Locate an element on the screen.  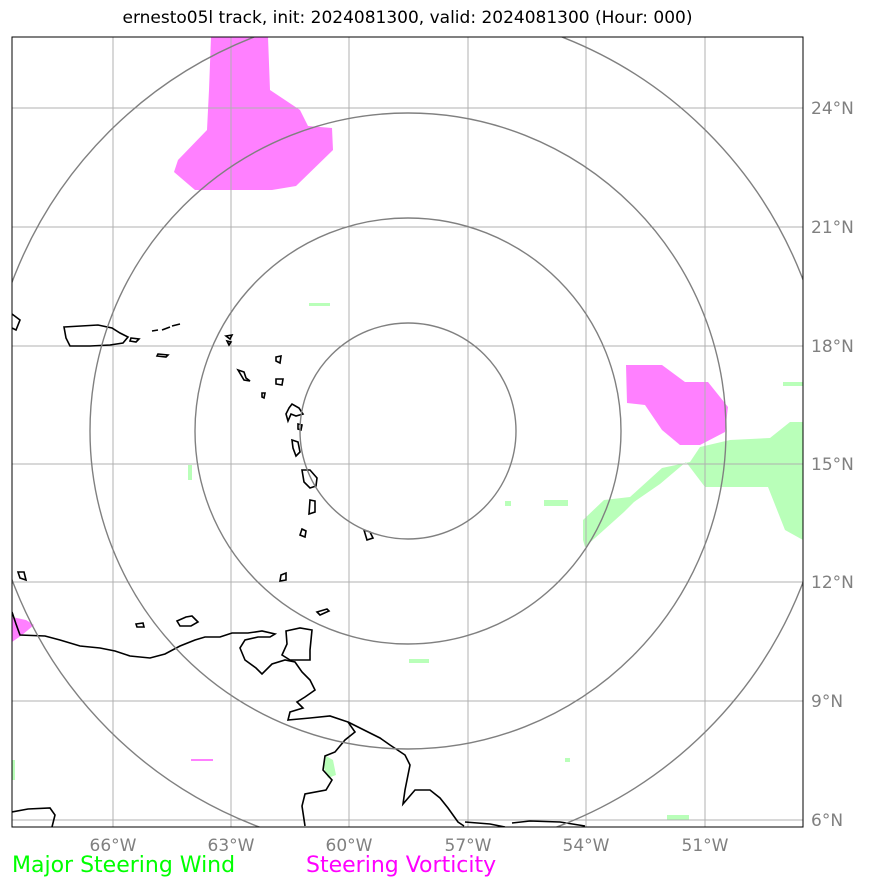
coastline-puerto-rico is located at coordinates (96, 335).